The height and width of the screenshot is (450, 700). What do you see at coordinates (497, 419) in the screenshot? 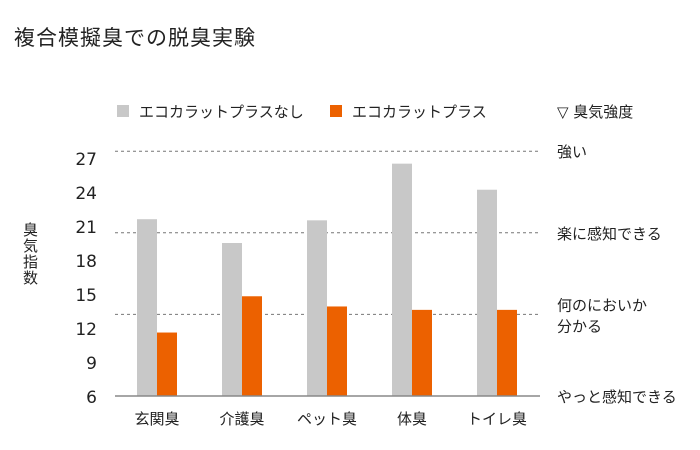
I see `x-tick-label: トイレ臭` at bounding box center [497, 419].